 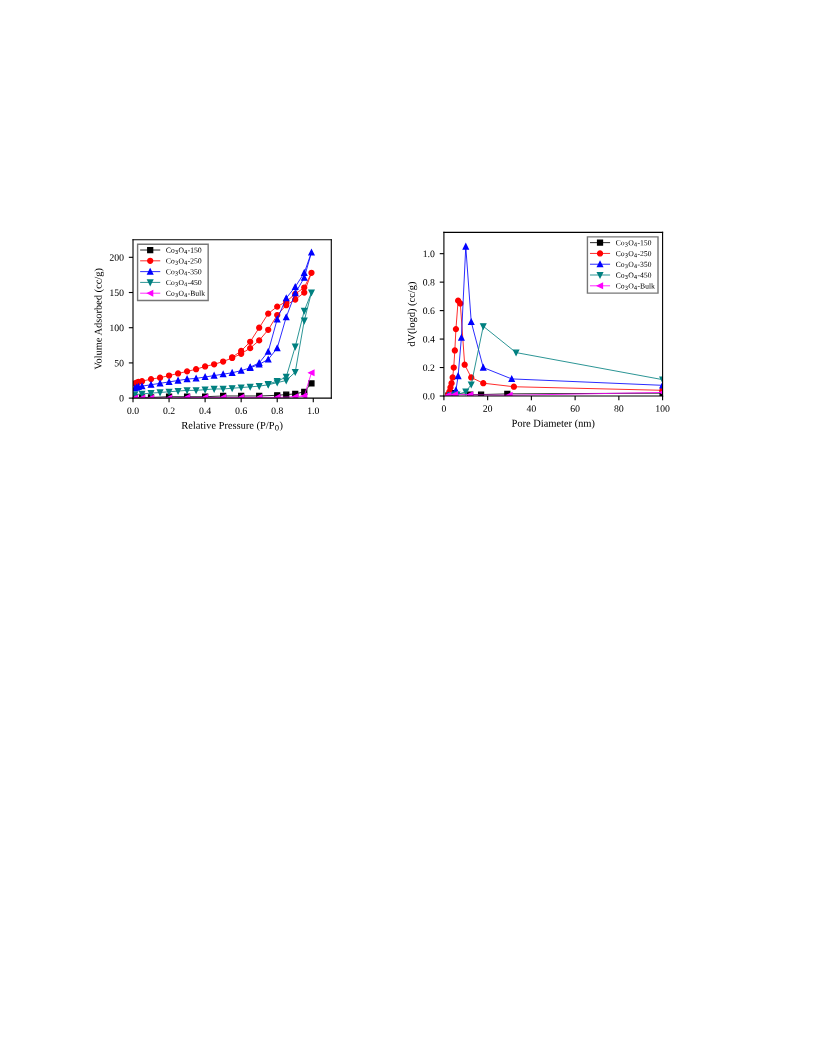 I want to click on y-tick-label: 0.0, so click(x=429, y=396).